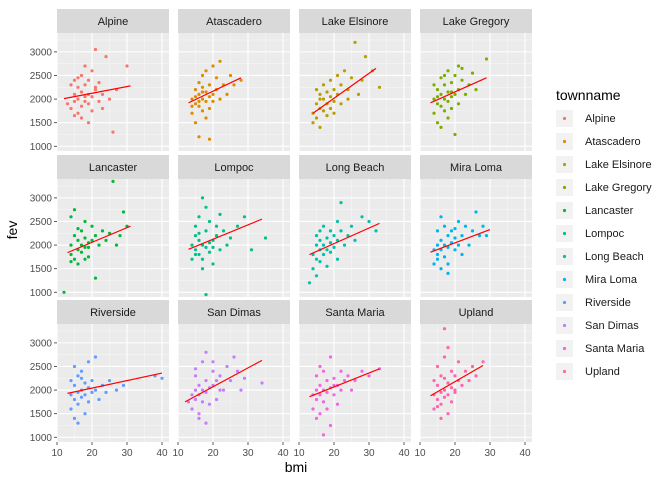 The width and height of the screenshot is (672, 480). Describe the element at coordinates (113, 168) in the screenshot. I see `facet-strip-label: Lancaster` at that location.